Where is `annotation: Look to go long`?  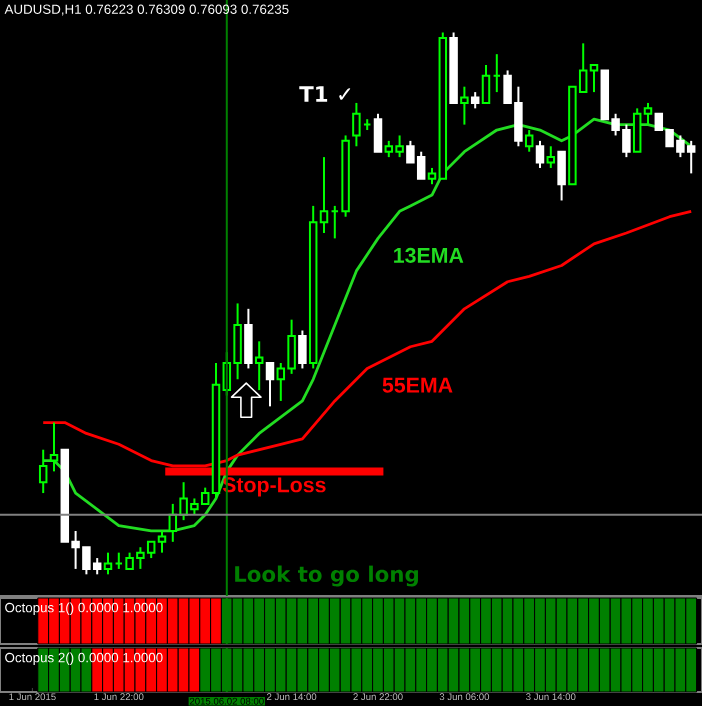 annotation: Look to go long is located at coordinates (326, 576).